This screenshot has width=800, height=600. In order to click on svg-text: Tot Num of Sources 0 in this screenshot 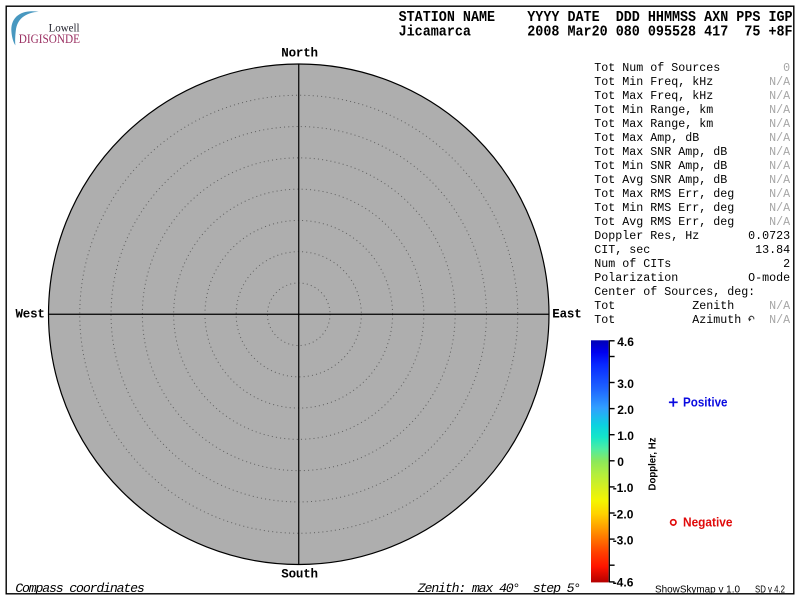, I will do `click(692, 68)`.